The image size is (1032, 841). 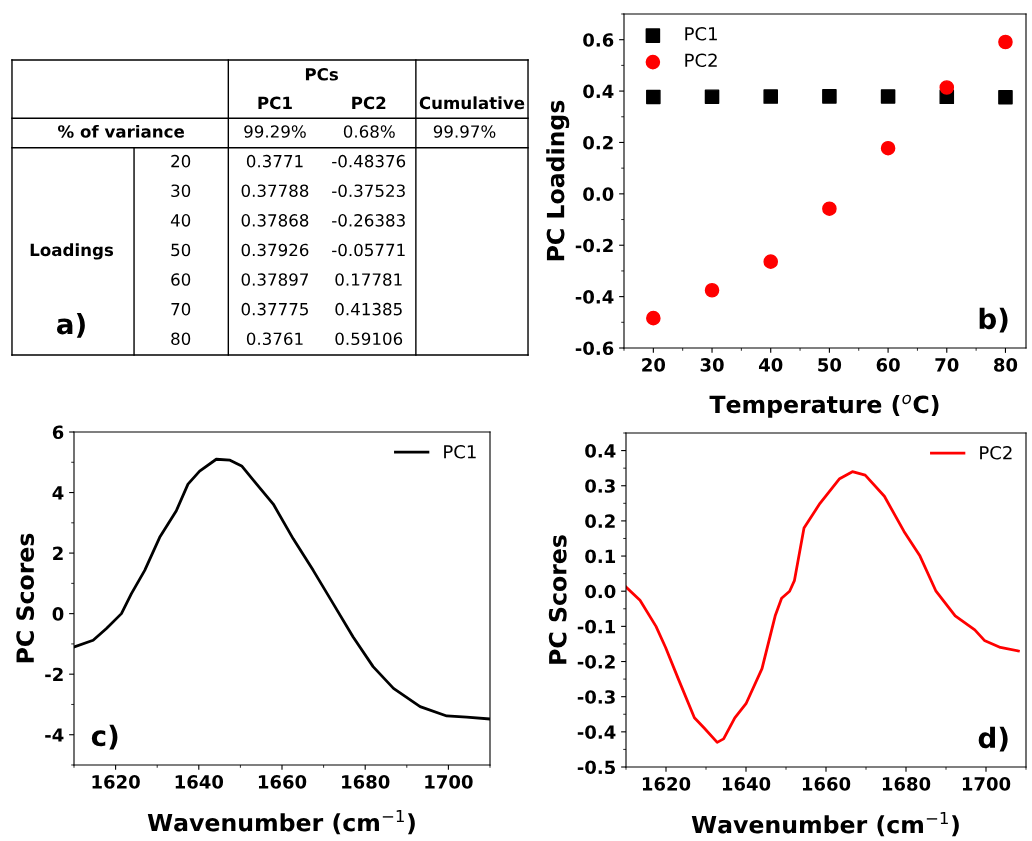 I want to click on text: Loadings, so click(x=72, y=251).